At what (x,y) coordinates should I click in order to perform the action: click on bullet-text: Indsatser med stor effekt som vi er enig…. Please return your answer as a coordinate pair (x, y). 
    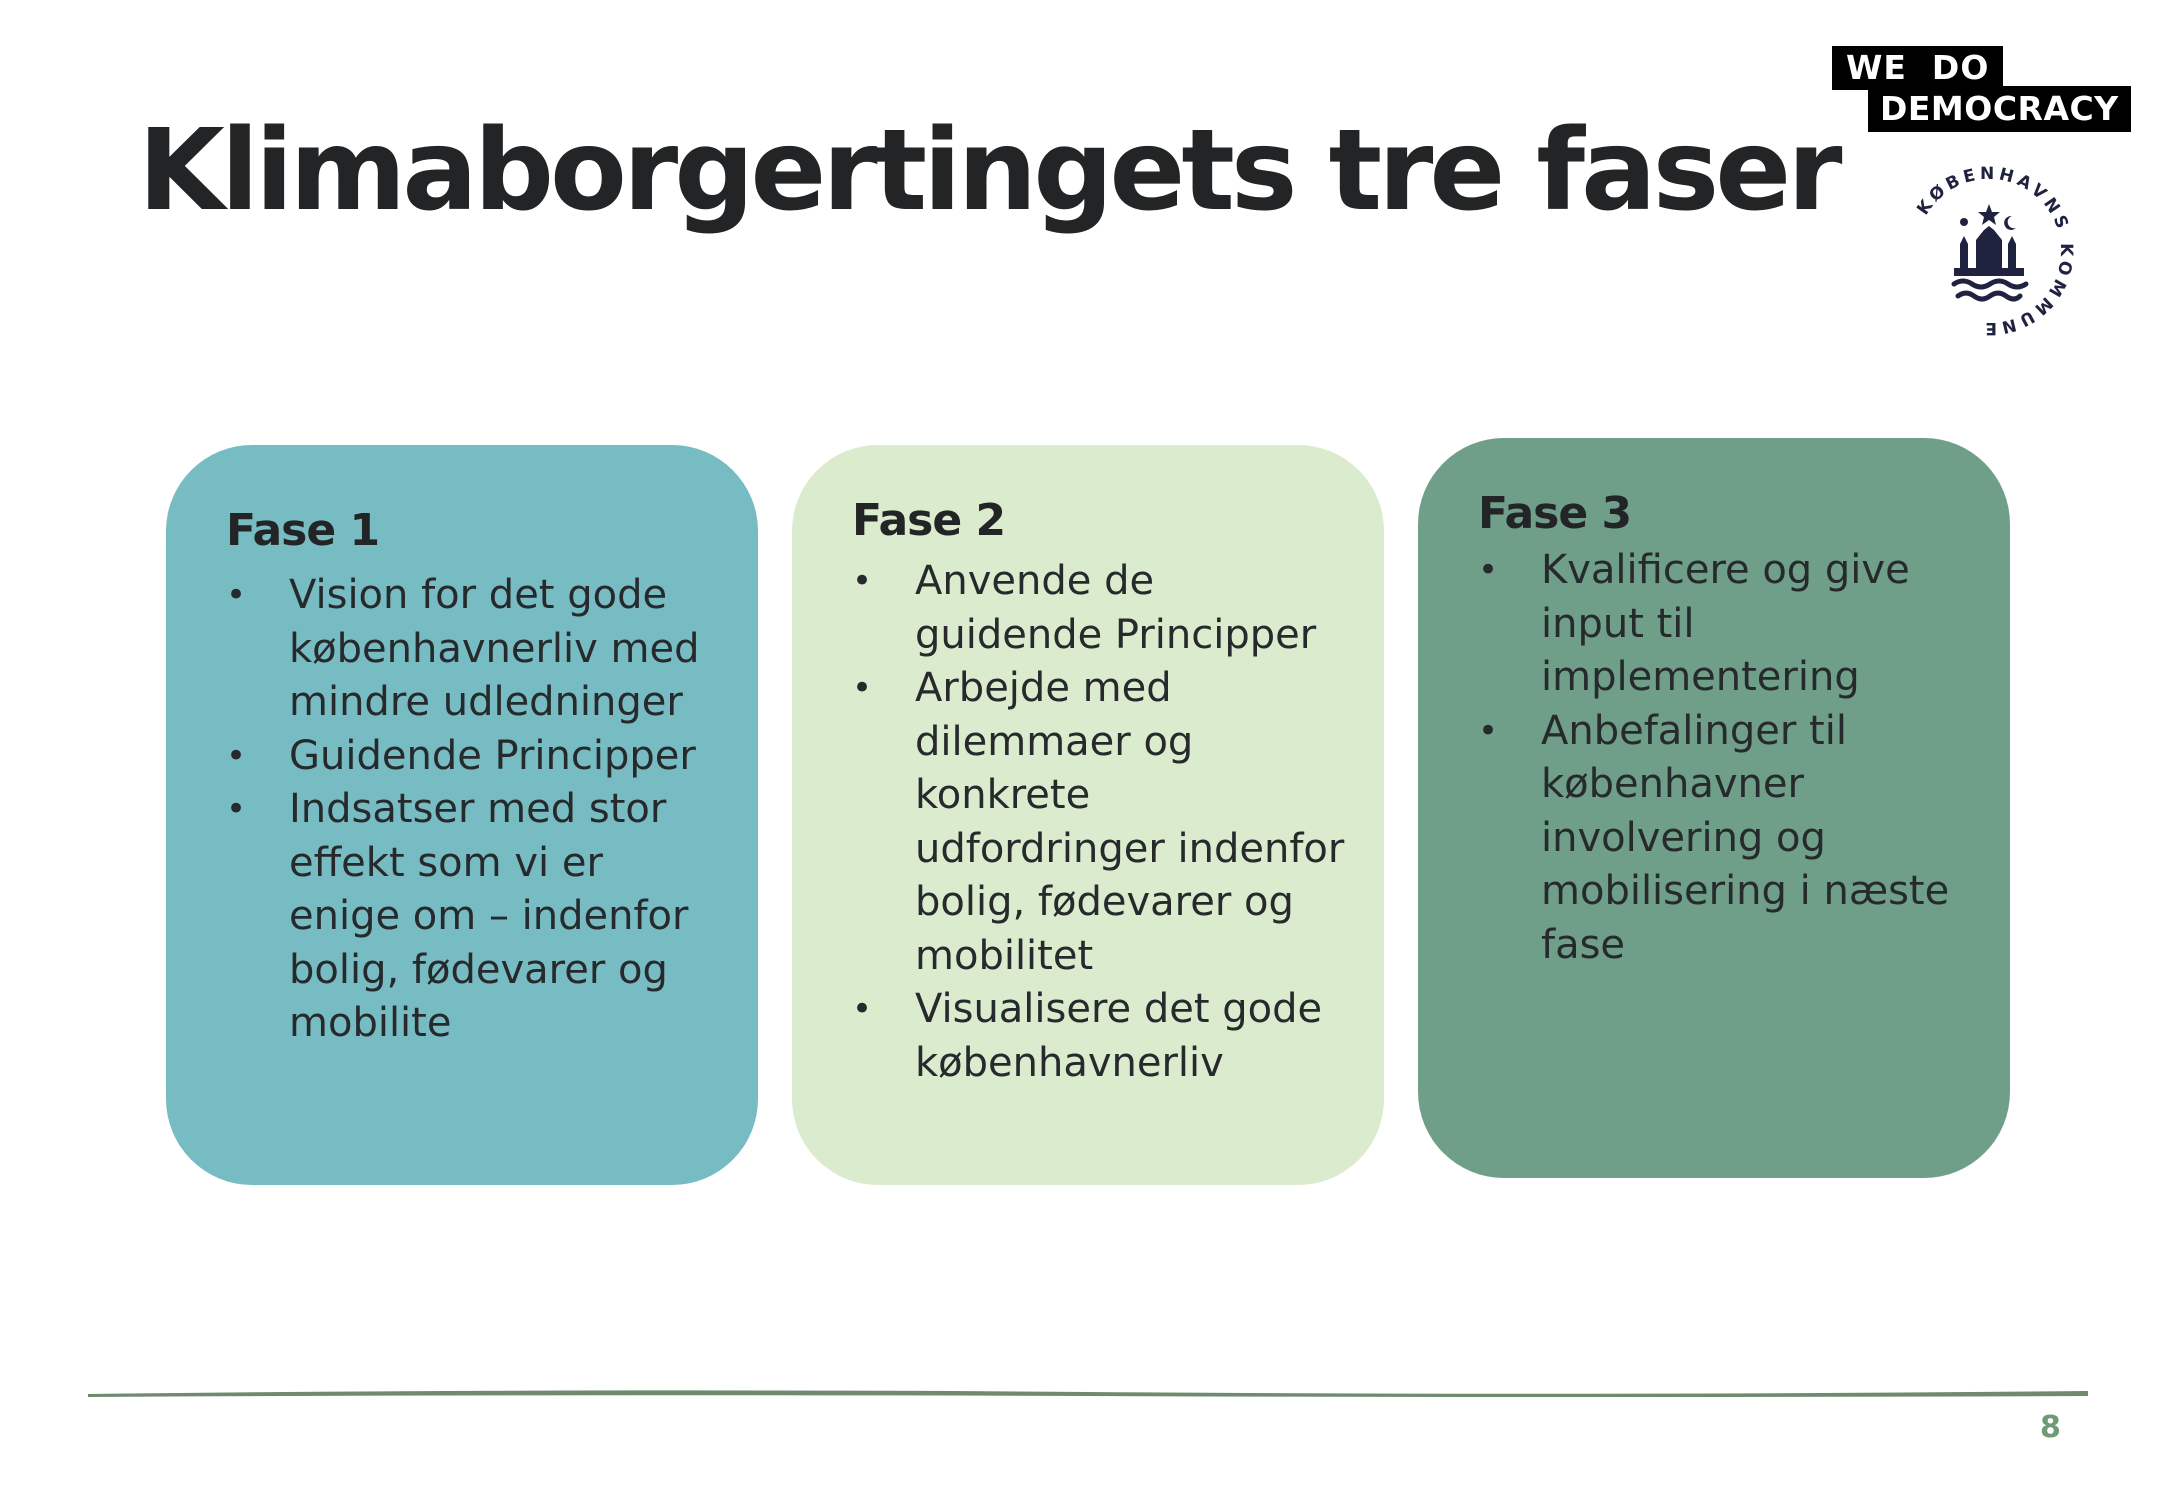
    Looking at the image, I should click on (489, 916).